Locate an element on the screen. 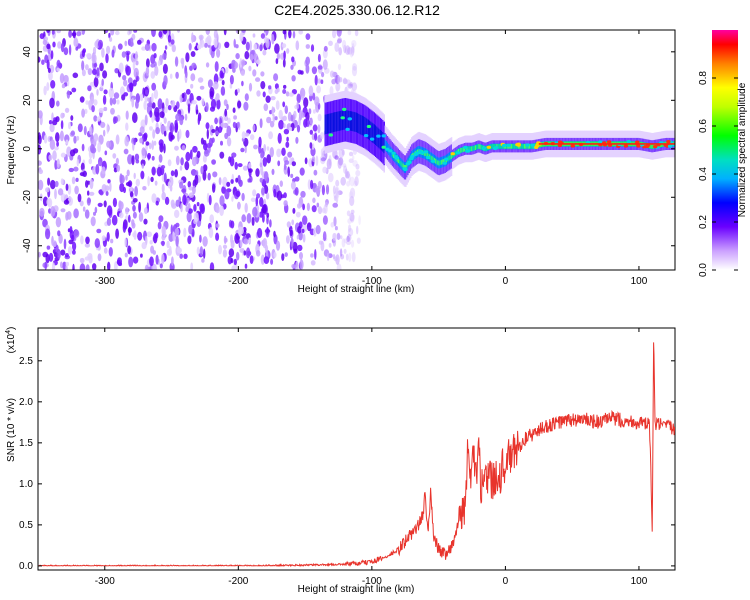 This screenshot has width=750, height=600. colorbar-tick-label: 0.2 is located at coordinates (703, 222).